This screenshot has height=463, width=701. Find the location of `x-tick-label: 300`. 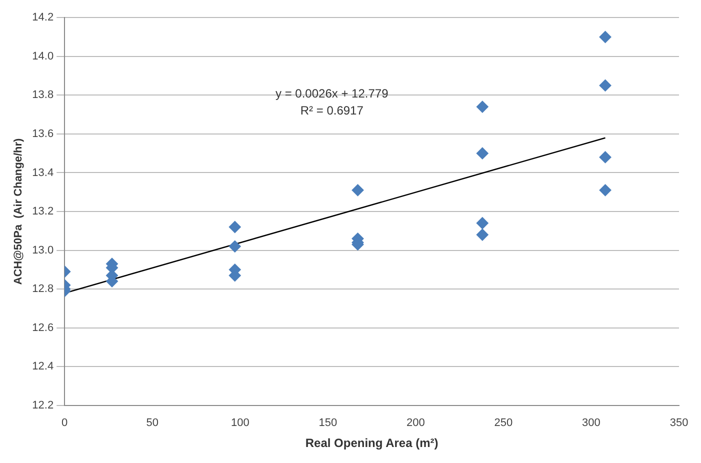

x-tick-label: 300 is located at coordinates (591, 423).